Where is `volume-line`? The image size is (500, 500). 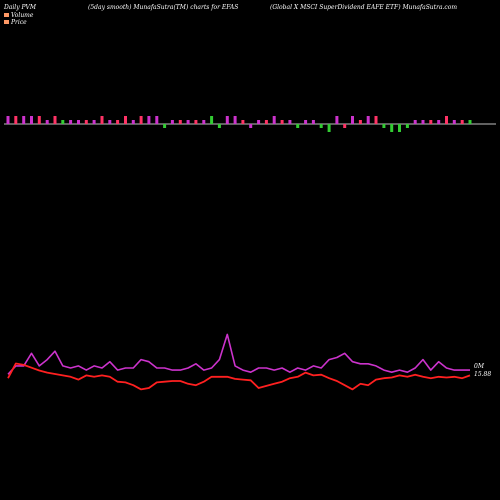 volume-line is located at coordinates (238, 354).